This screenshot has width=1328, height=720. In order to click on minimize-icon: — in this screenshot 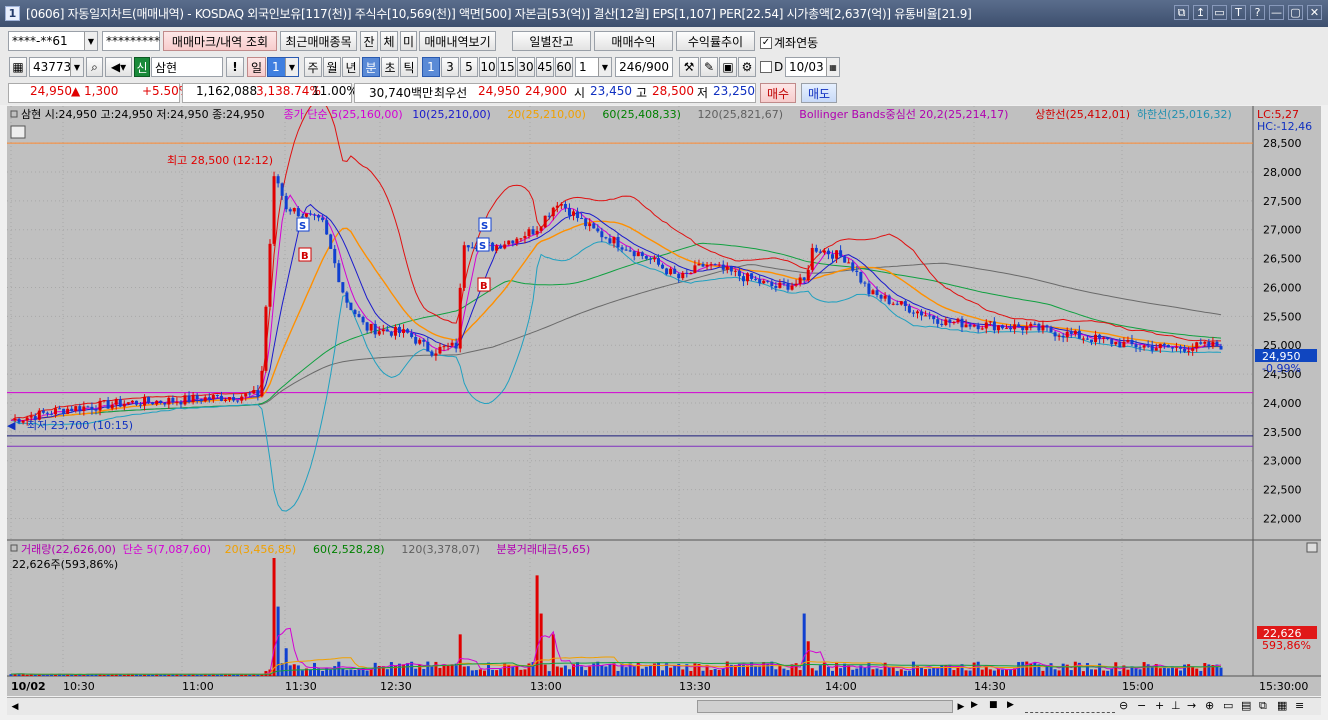, I will do `click(1276, 12)`.